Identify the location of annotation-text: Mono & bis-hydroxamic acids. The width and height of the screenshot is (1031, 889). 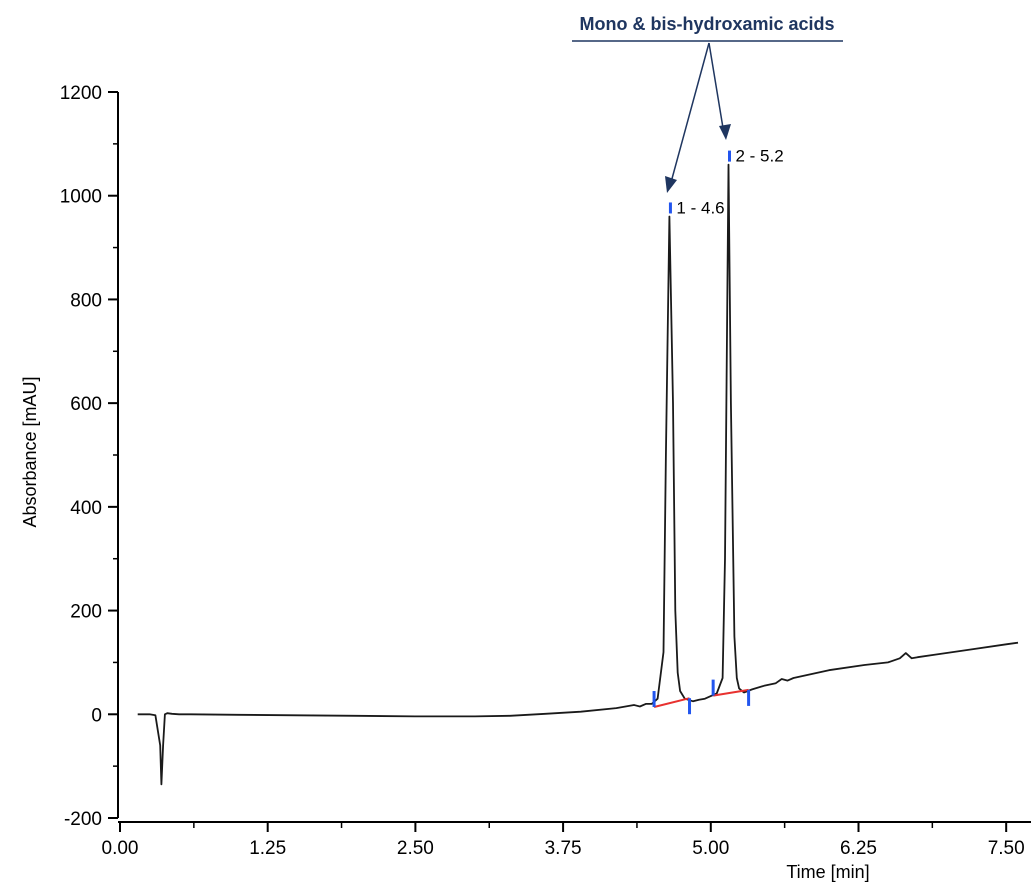
(706, 24).